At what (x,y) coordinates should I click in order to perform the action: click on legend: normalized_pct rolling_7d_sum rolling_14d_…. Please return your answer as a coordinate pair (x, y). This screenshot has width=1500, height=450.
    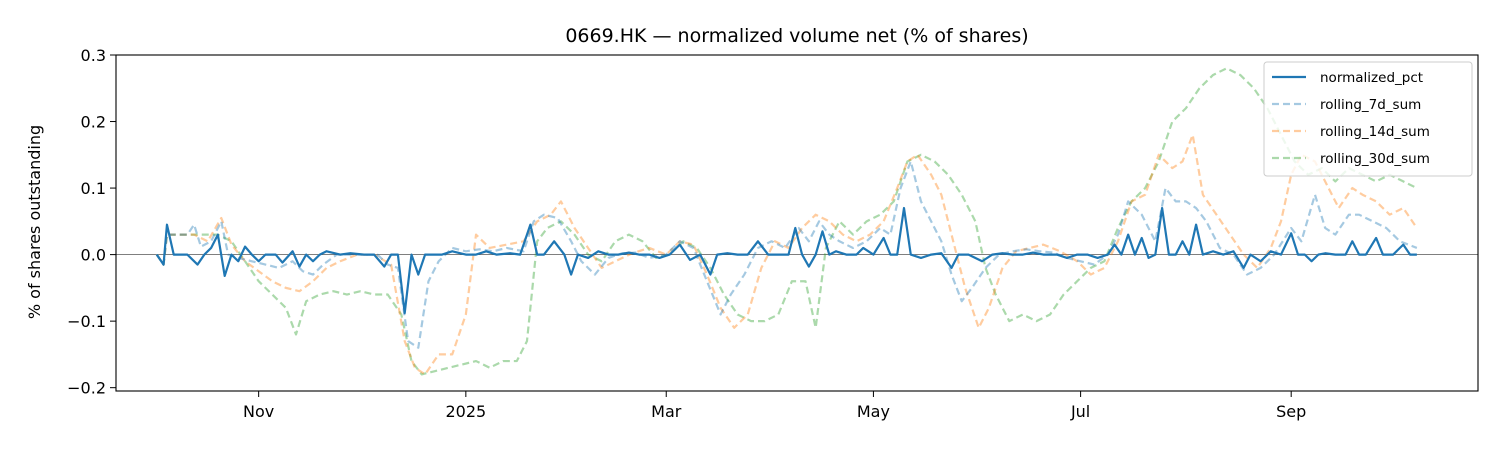
    Looking at the image, I should click on (1368, 119).